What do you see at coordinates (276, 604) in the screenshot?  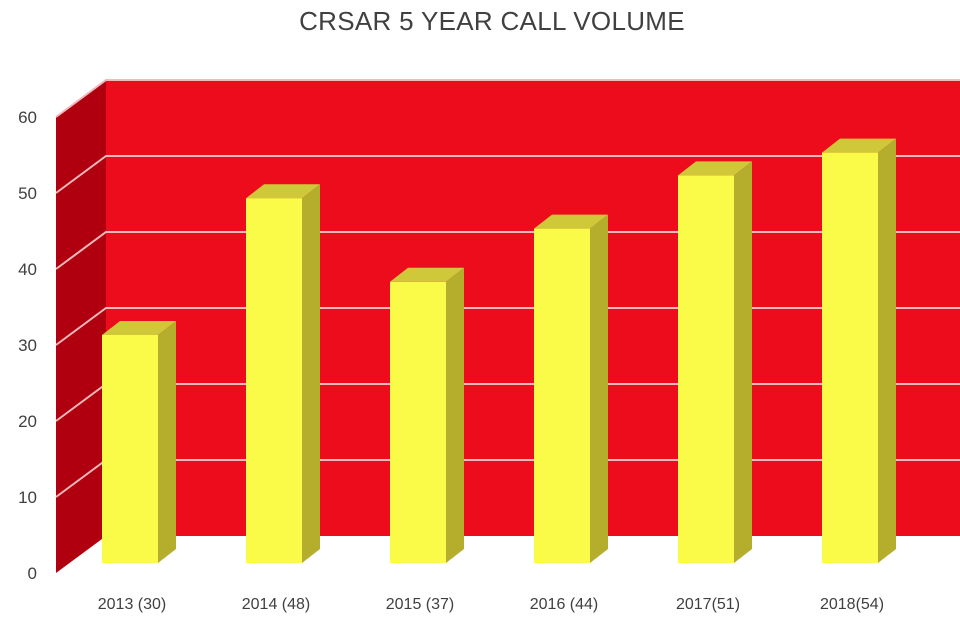 I see `category-label: 2014 (48)` at bounding box center [276, 604].